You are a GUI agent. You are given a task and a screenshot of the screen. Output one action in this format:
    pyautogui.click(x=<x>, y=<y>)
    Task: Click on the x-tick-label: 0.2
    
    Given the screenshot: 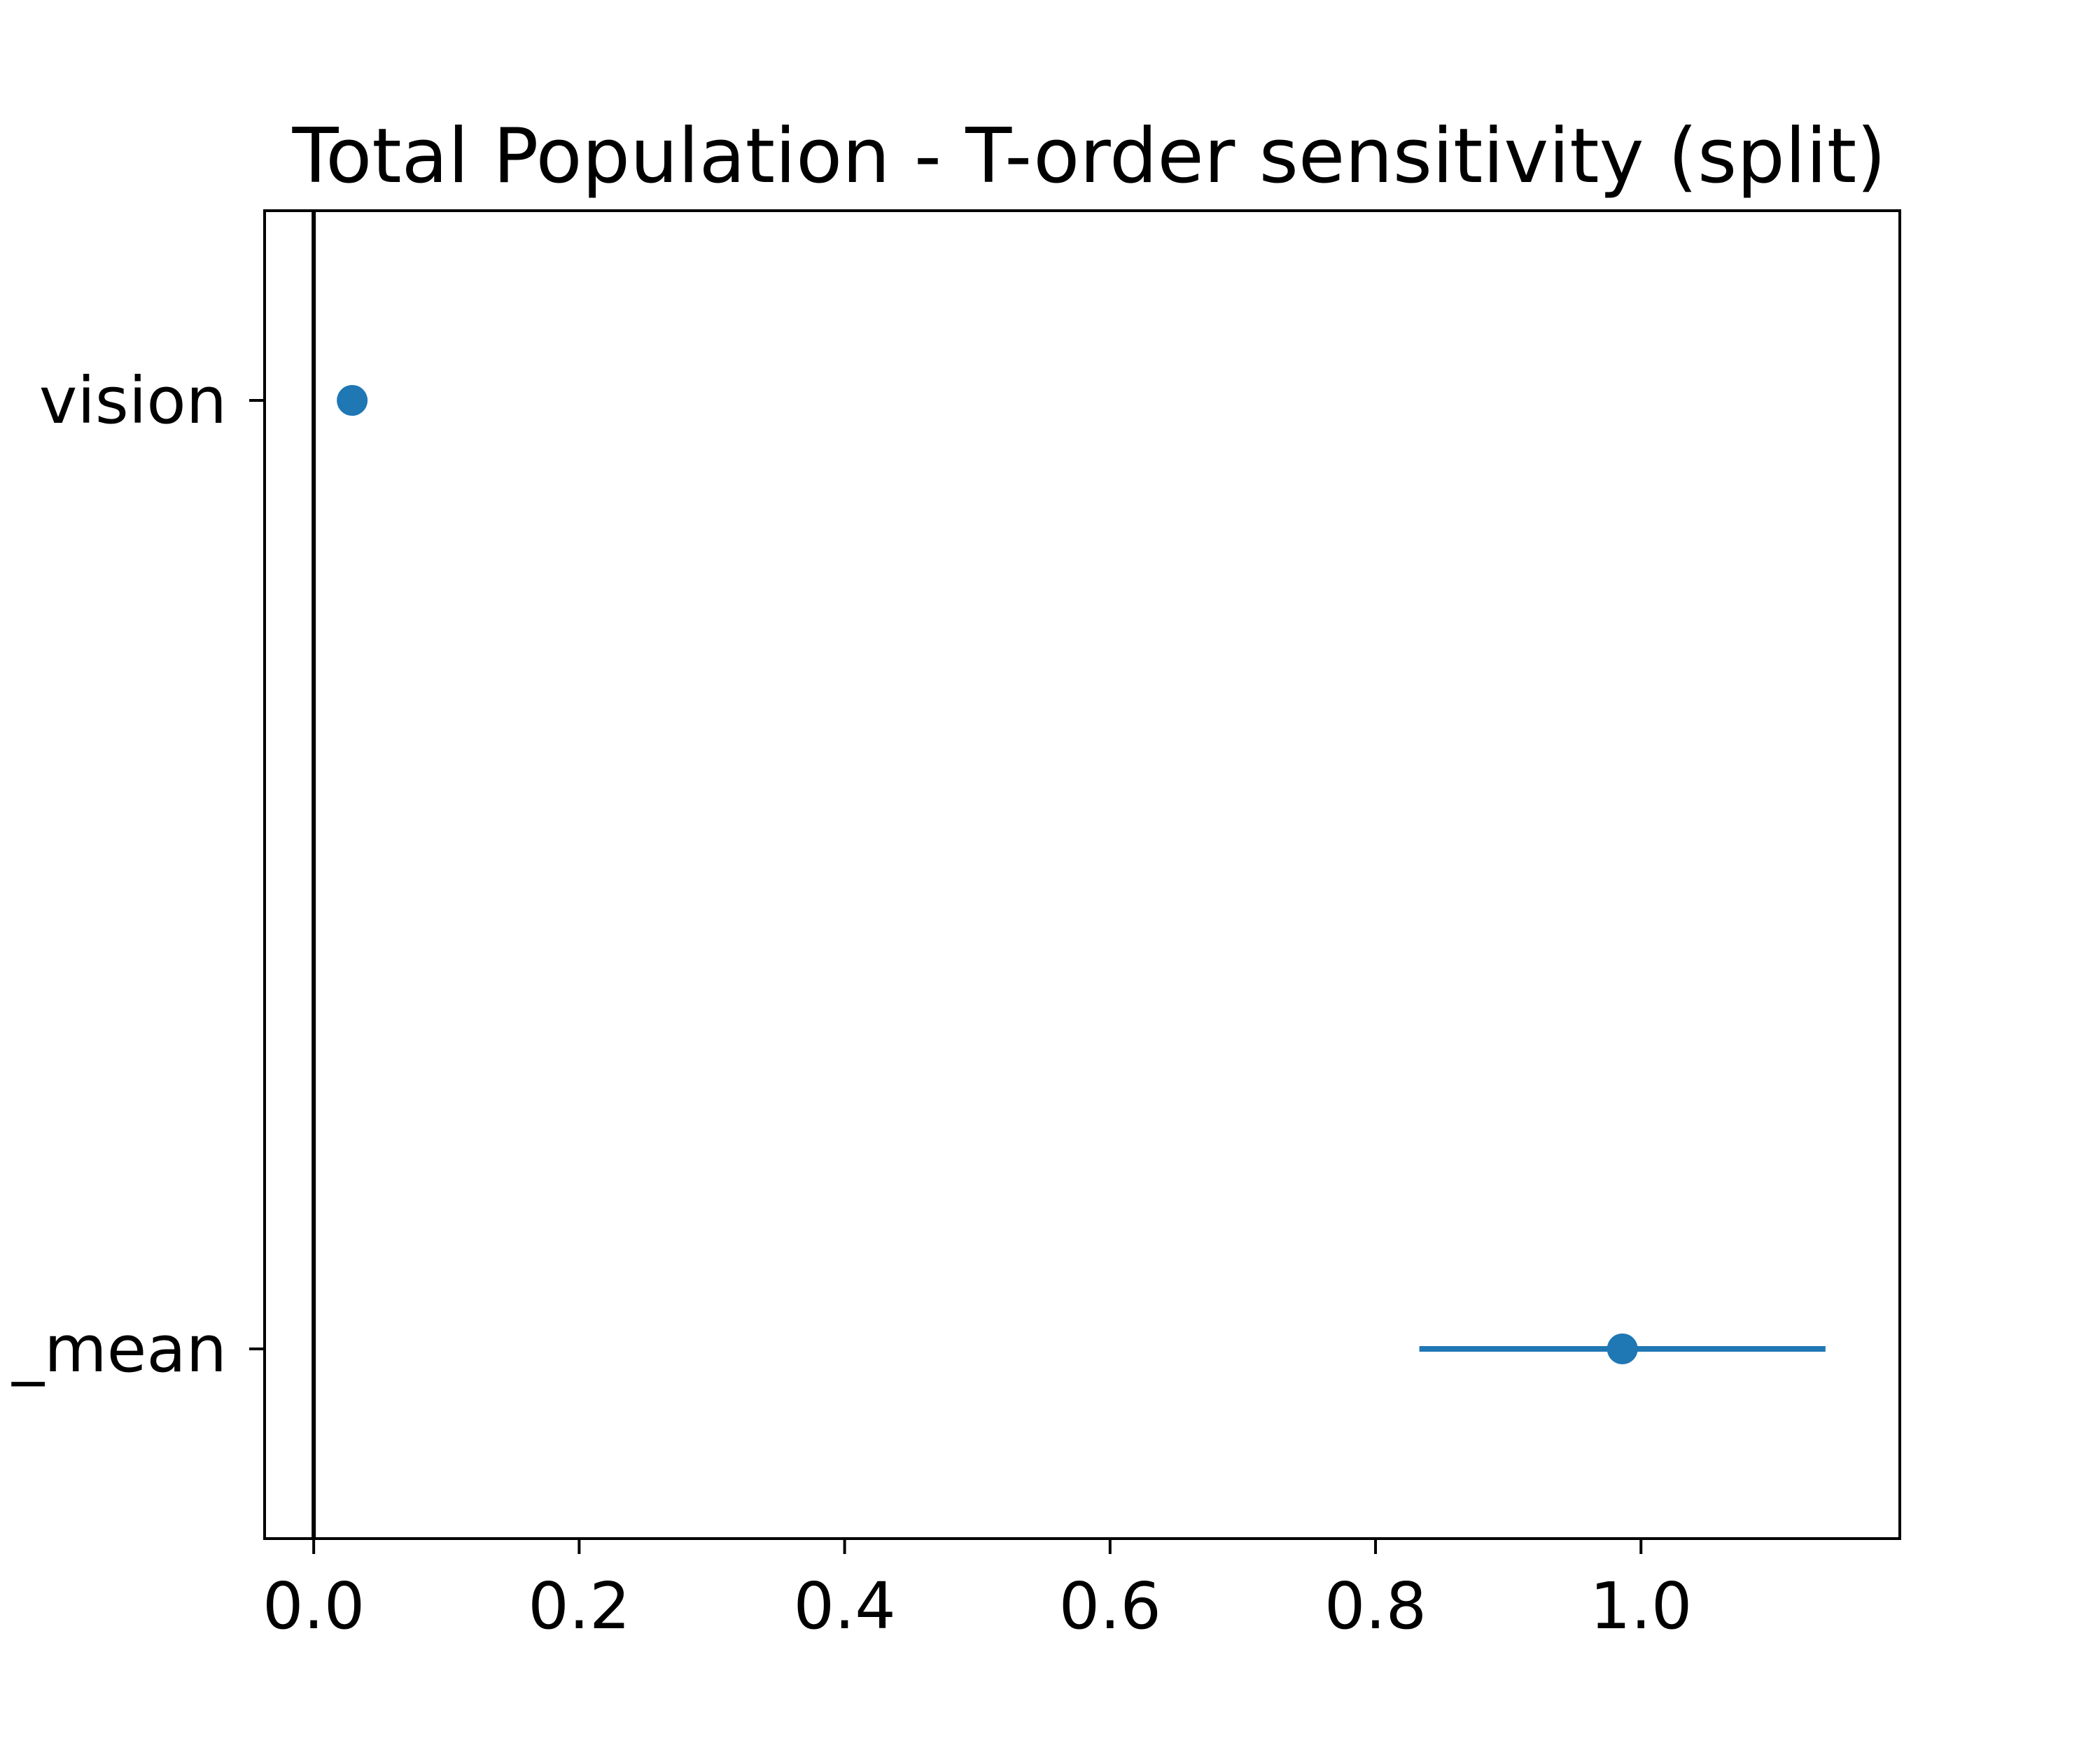 What is the action you would take?
    pyautogui.click(x=579, y=1606)
    